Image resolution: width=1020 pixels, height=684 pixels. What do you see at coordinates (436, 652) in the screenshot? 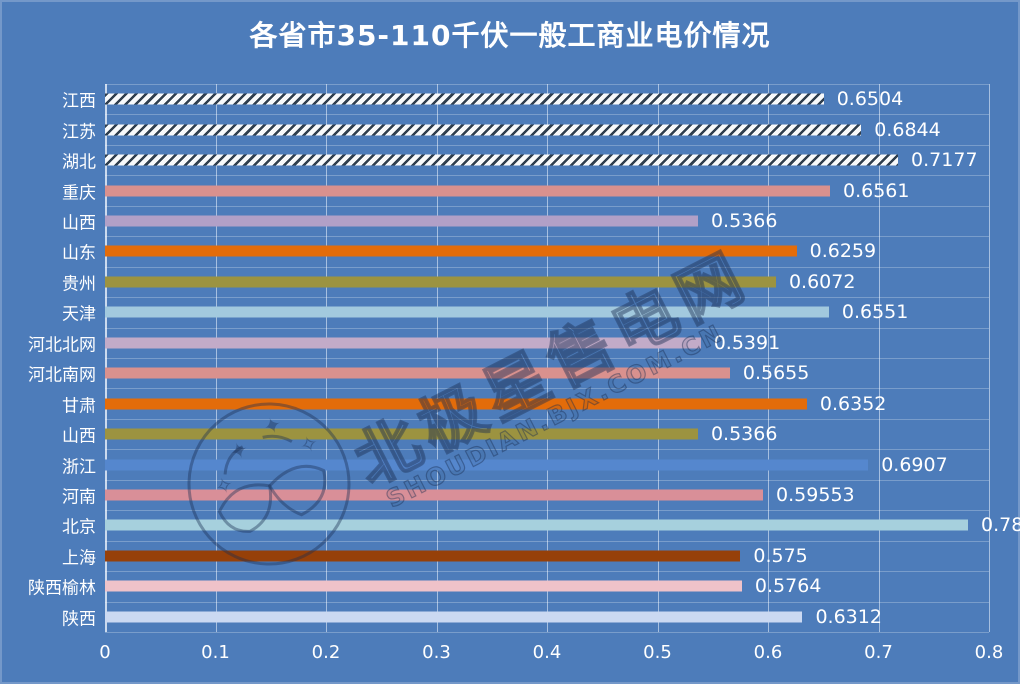
I see `x-tick-label: 0.3` at bounding box center [436, 652].